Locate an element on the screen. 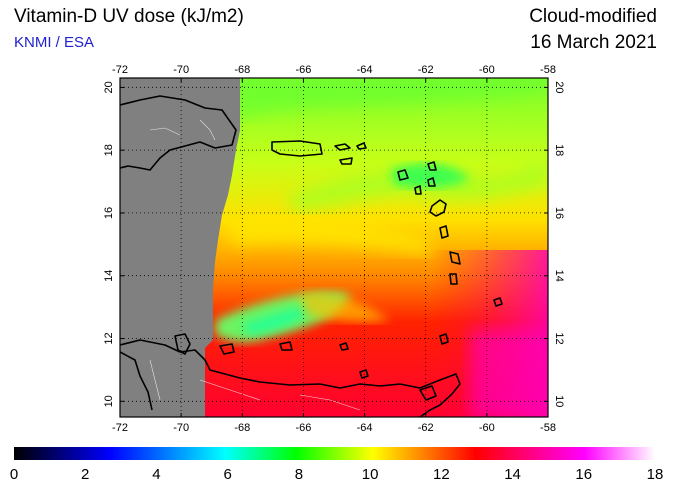  colorbar-tick-label: 14 is located at coordinates (512, 474).